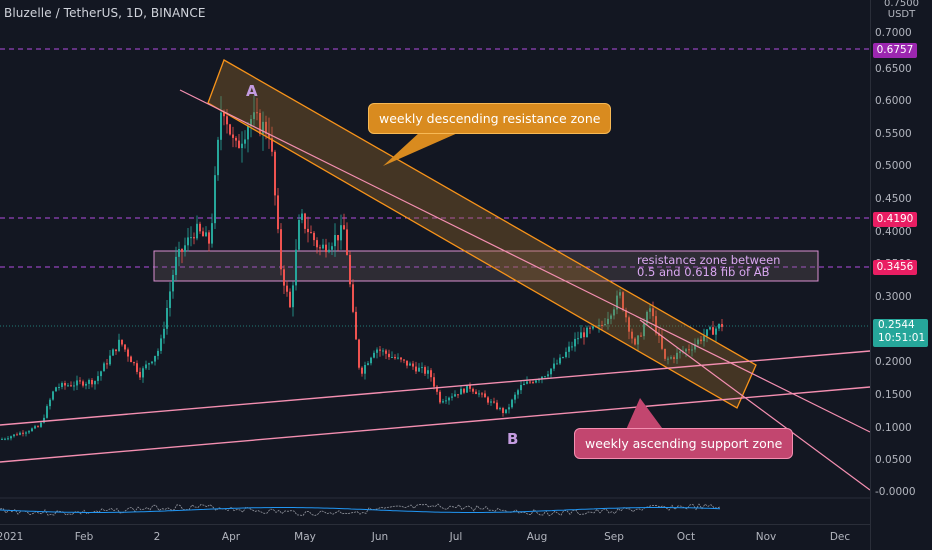 Image resolution: width=932 pixels, height=550 pixels. I want to click on price-tick-label: 0.5500, so click(893, 134).